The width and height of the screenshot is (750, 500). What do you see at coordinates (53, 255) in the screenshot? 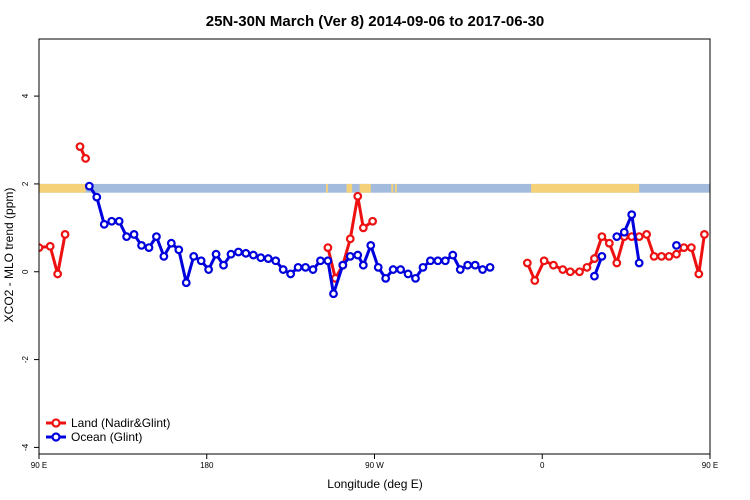
I see `series-line` at bounding box center [53, 255].